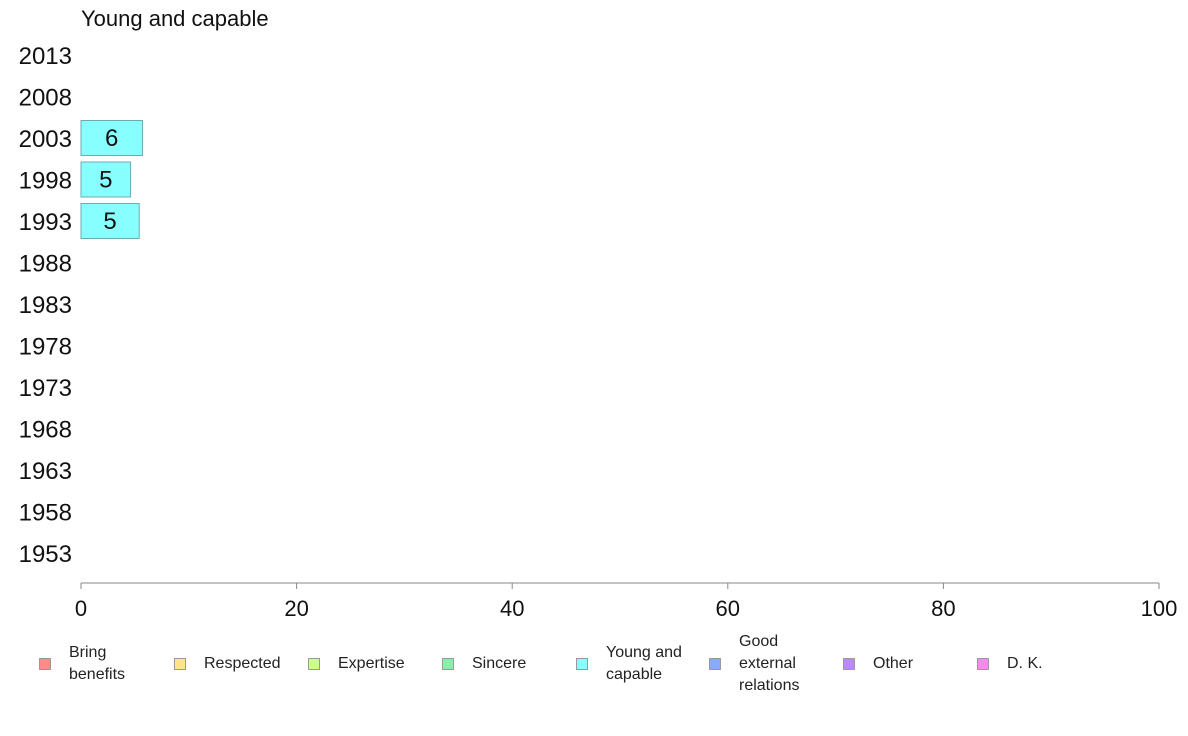 The image size is (1188, 736). Describe the element at coordinates (943, 608) in the screenshot. I see `x-tick-label: 80` at that location.